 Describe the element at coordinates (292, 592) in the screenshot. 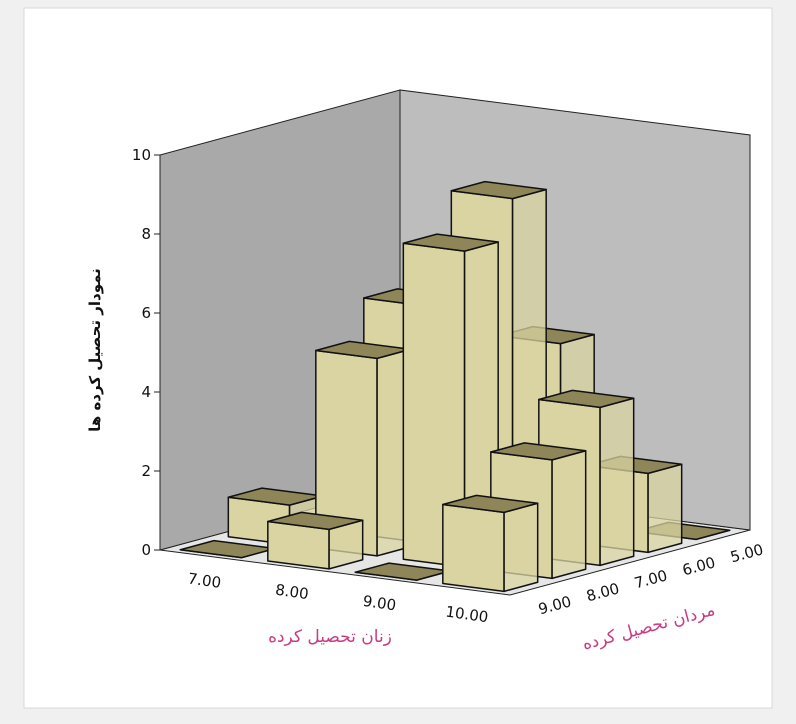

I see `x-tick-label: 8.00` at that location.